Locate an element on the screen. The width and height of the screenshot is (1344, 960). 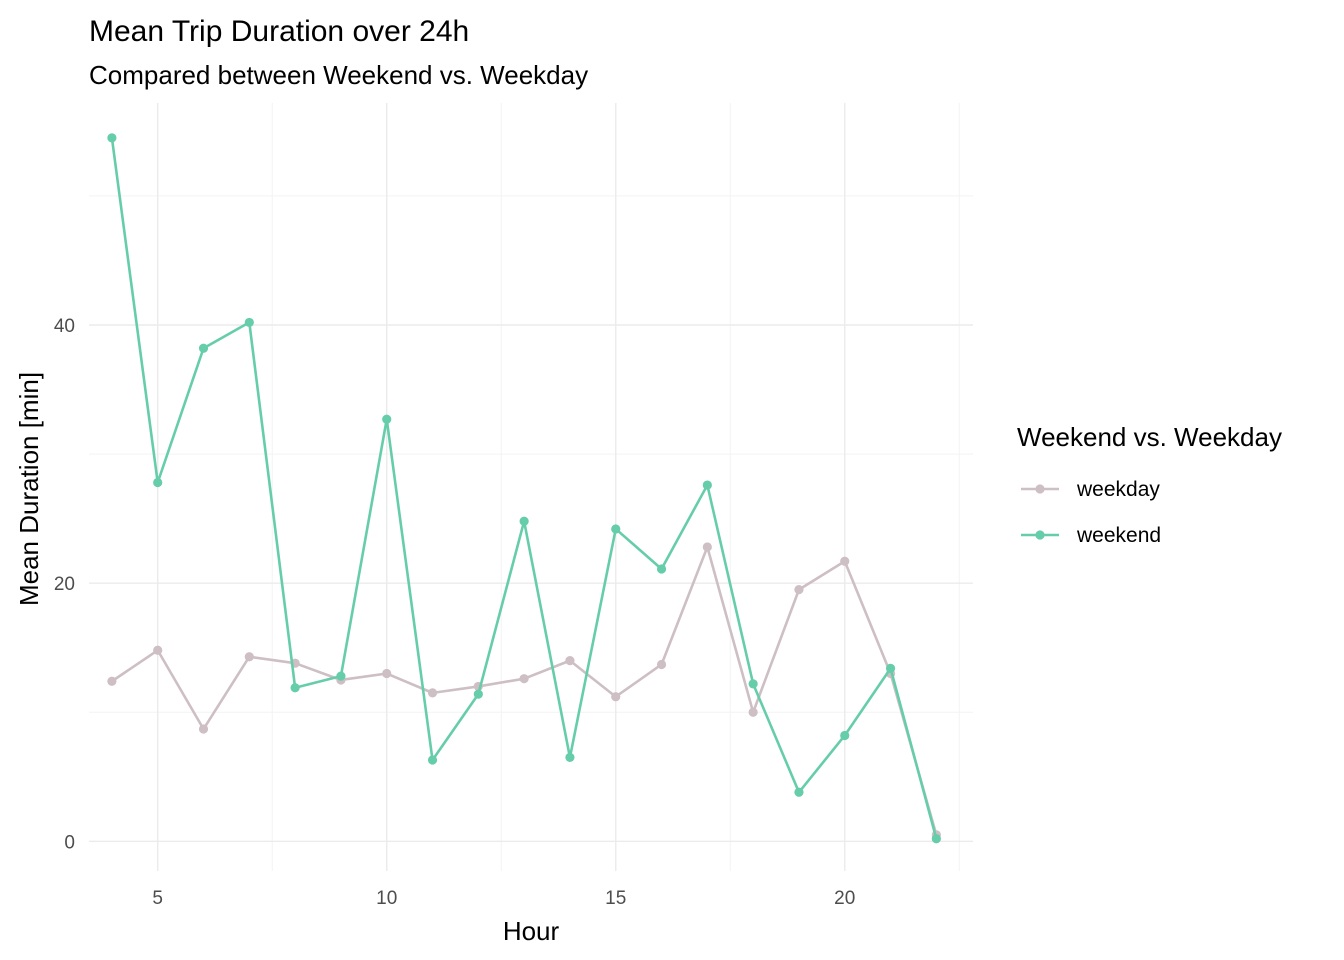
y-tick-label: 40 is located at coordinates (64, 326).